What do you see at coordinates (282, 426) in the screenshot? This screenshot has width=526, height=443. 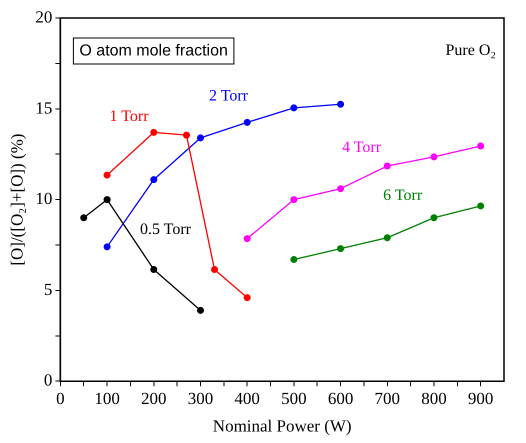 I see `x-axis-title: Nominal Power (W)` at bounding box center [282, 426].